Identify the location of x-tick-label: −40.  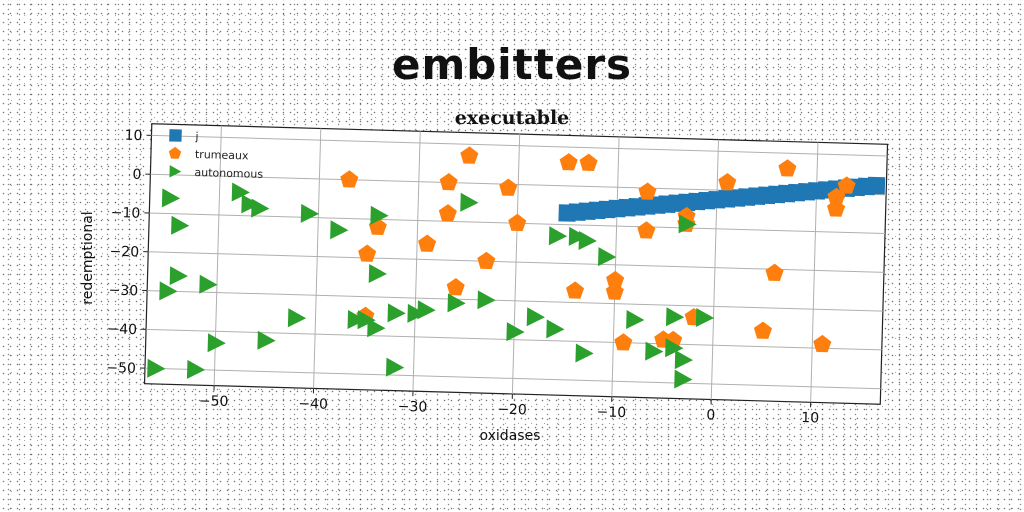
(313, 404).